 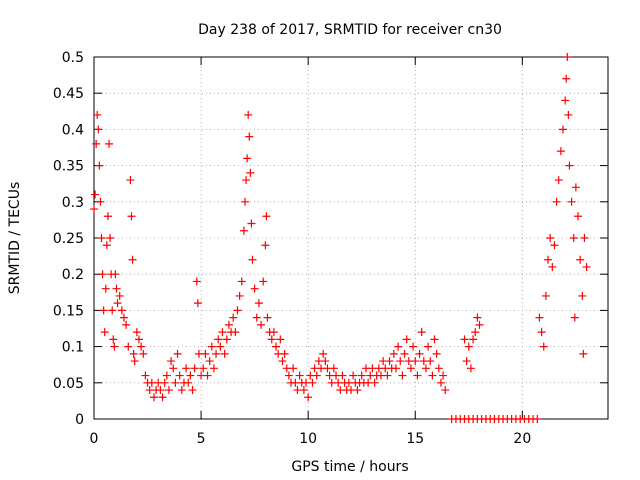 What do you see at coordinates (68, 239) in the screenshot?
I see `y-tick-label: 0.25` at bounding box center [68, 239].